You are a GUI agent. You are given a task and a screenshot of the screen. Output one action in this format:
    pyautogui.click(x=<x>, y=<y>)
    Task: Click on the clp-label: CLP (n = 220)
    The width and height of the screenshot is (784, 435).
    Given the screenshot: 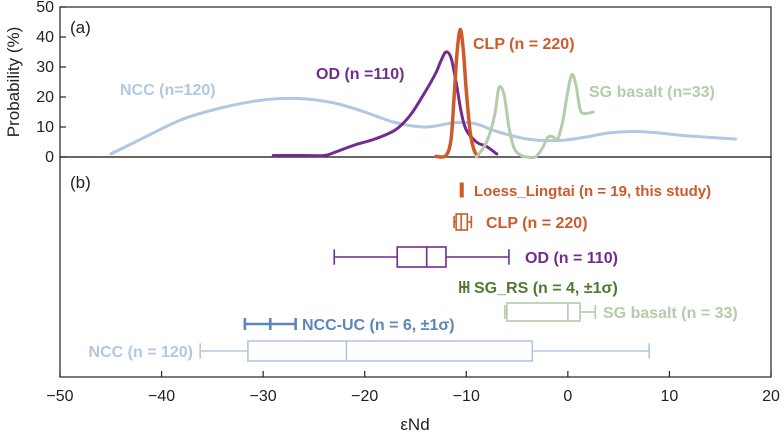 What is the action you would take?
    pyautogui.click(x=537, y=223)
    